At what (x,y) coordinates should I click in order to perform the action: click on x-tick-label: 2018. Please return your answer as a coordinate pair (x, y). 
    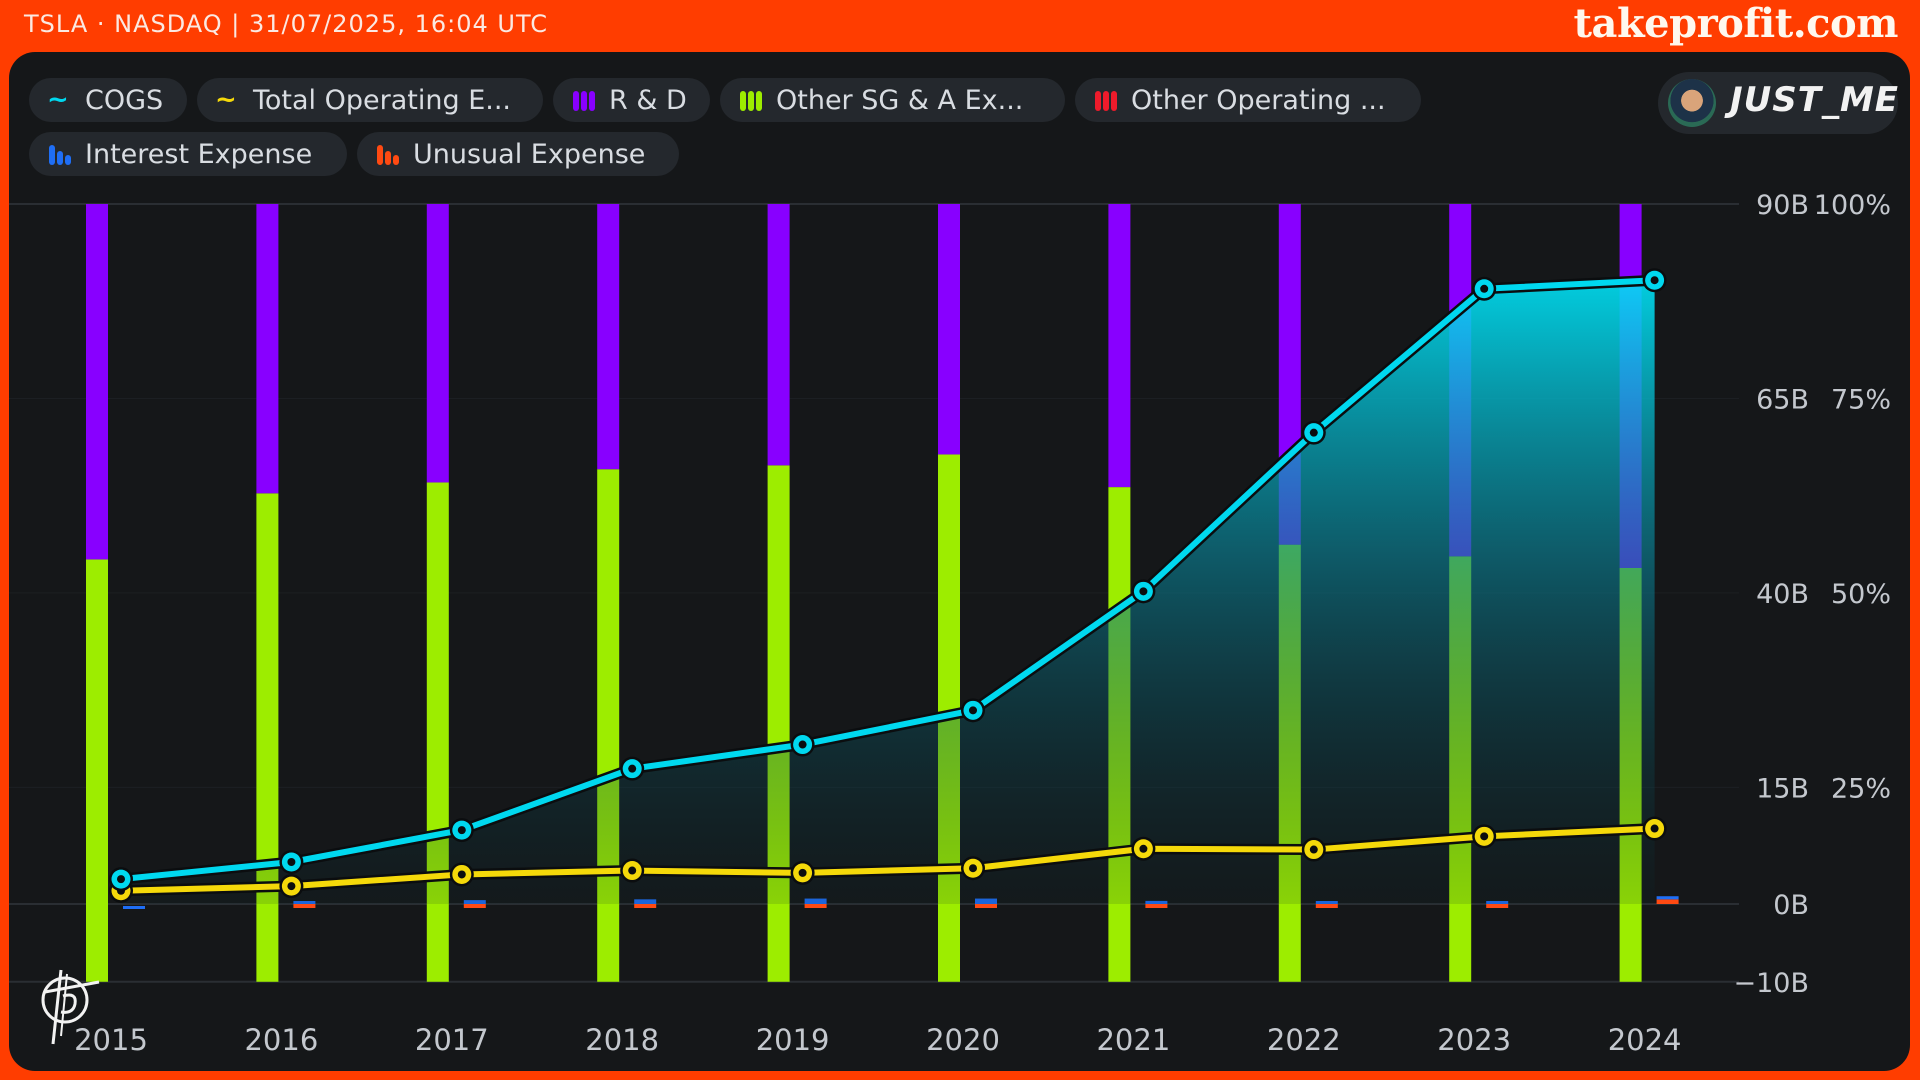
    Looking at the image, I should click on (622, 1040).